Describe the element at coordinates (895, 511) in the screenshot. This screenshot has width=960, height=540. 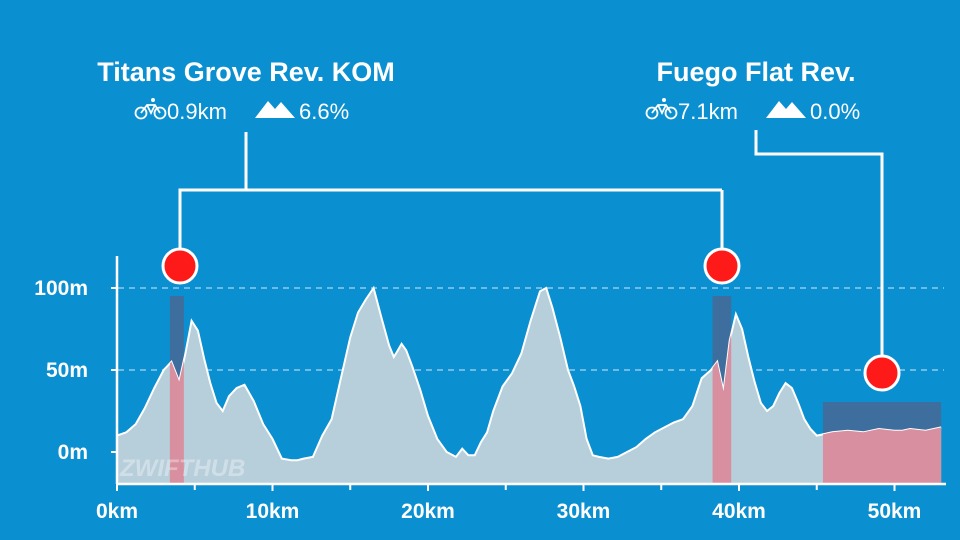
I see `x-tick-label: 50km` at that location.